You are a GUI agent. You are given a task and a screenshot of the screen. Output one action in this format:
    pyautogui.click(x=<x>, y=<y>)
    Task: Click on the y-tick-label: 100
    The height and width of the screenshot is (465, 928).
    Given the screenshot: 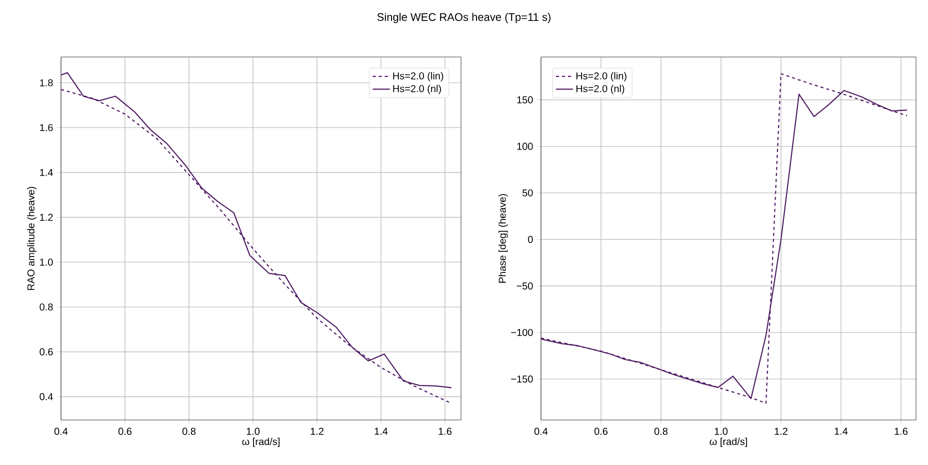 What is the action you would take?
    pyautogui.click(x=525, y=146)
    